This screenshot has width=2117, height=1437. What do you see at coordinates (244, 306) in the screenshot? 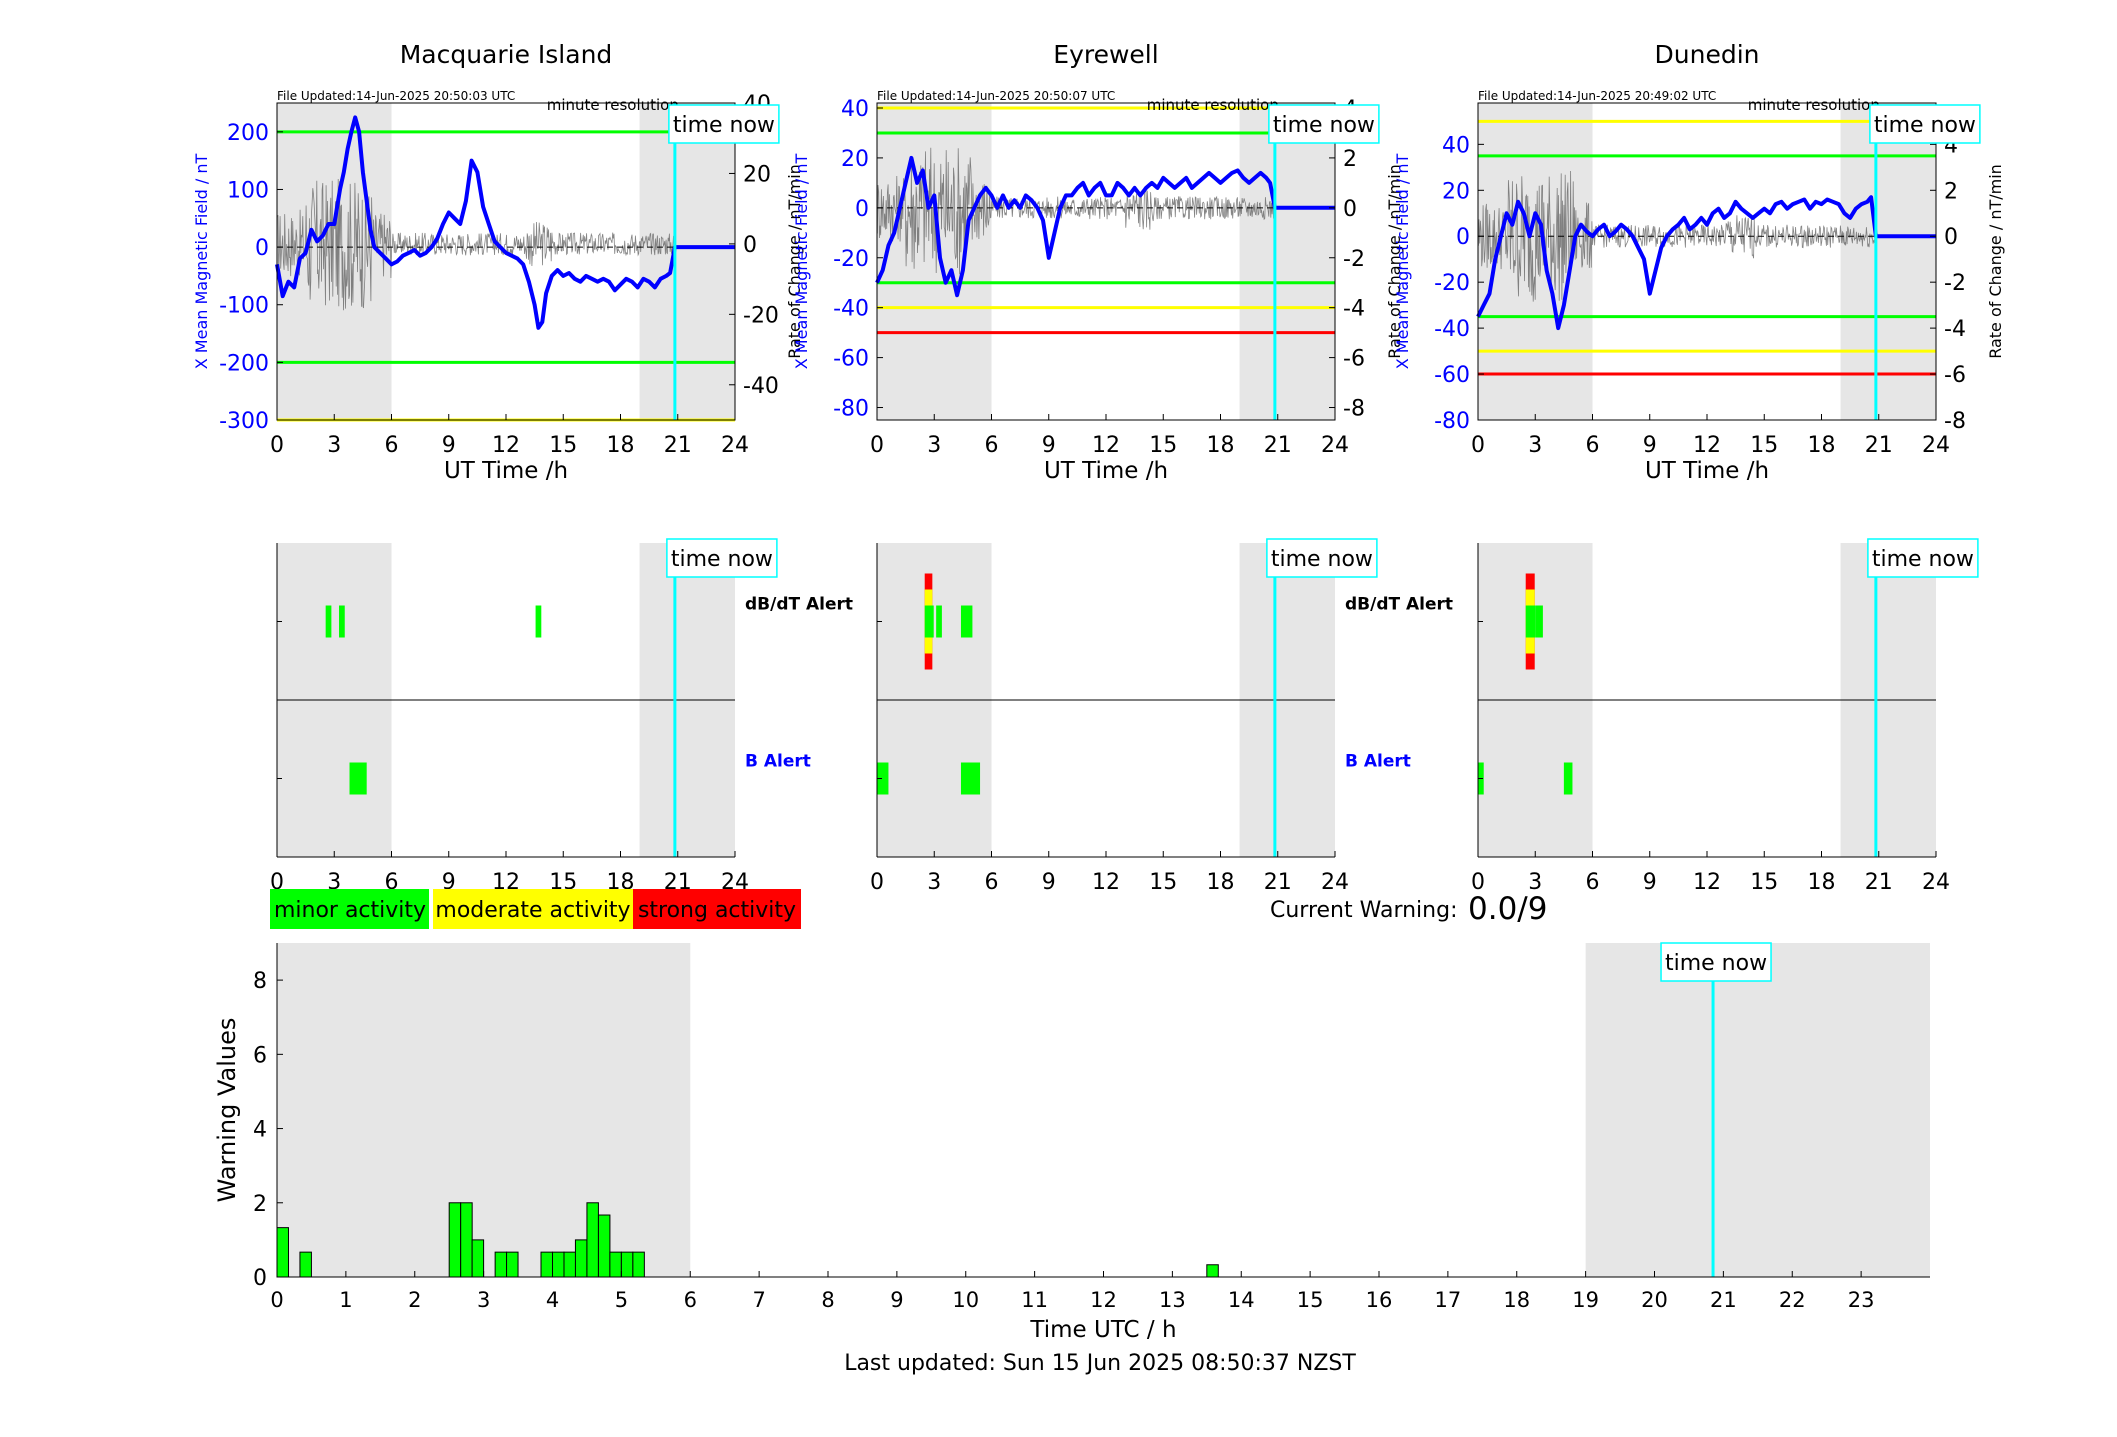
I see `y-left-tick-label: -100` at bounding box center [244, 306].